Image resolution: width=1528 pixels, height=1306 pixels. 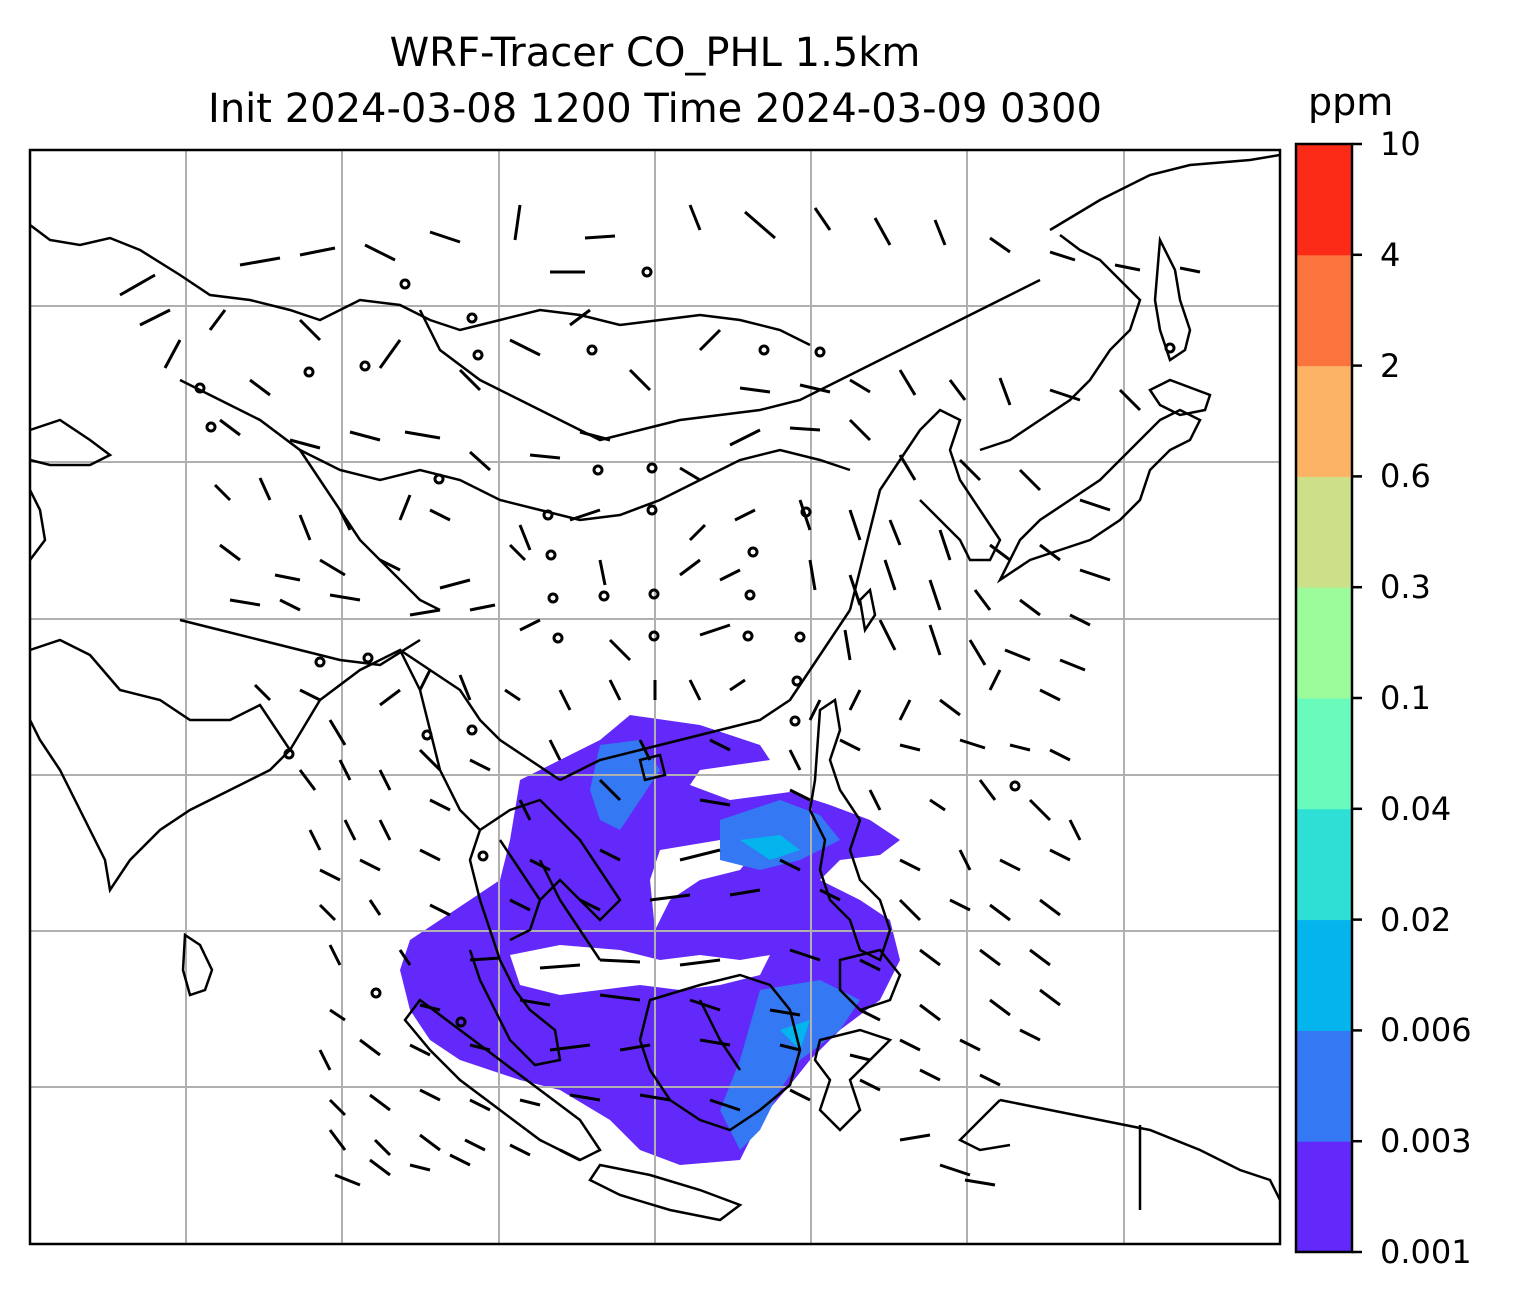 I want to click on colorbar-tick-label: 0.001, so click(x=1426, y=1252).